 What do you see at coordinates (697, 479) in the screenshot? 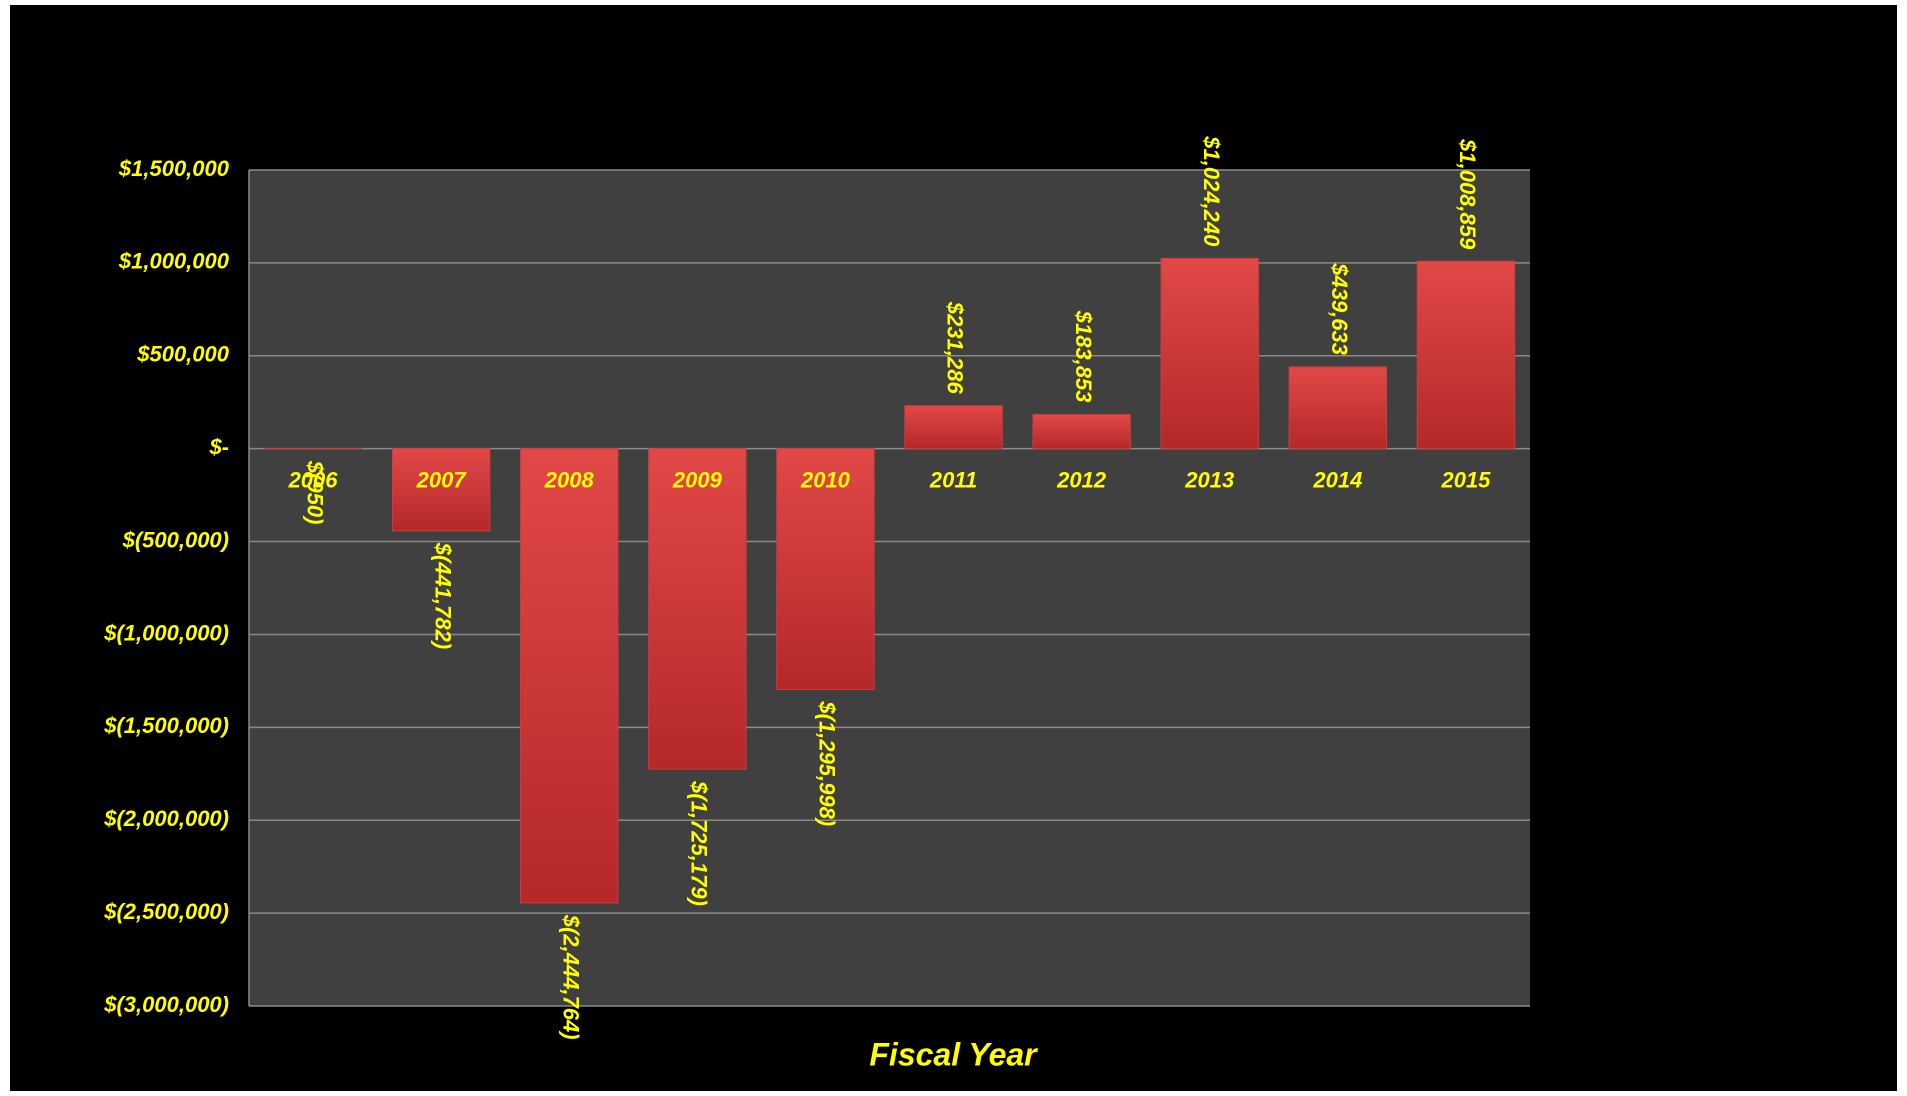
I see `x-tick-label: 2009` at bounding box center [697, 479].